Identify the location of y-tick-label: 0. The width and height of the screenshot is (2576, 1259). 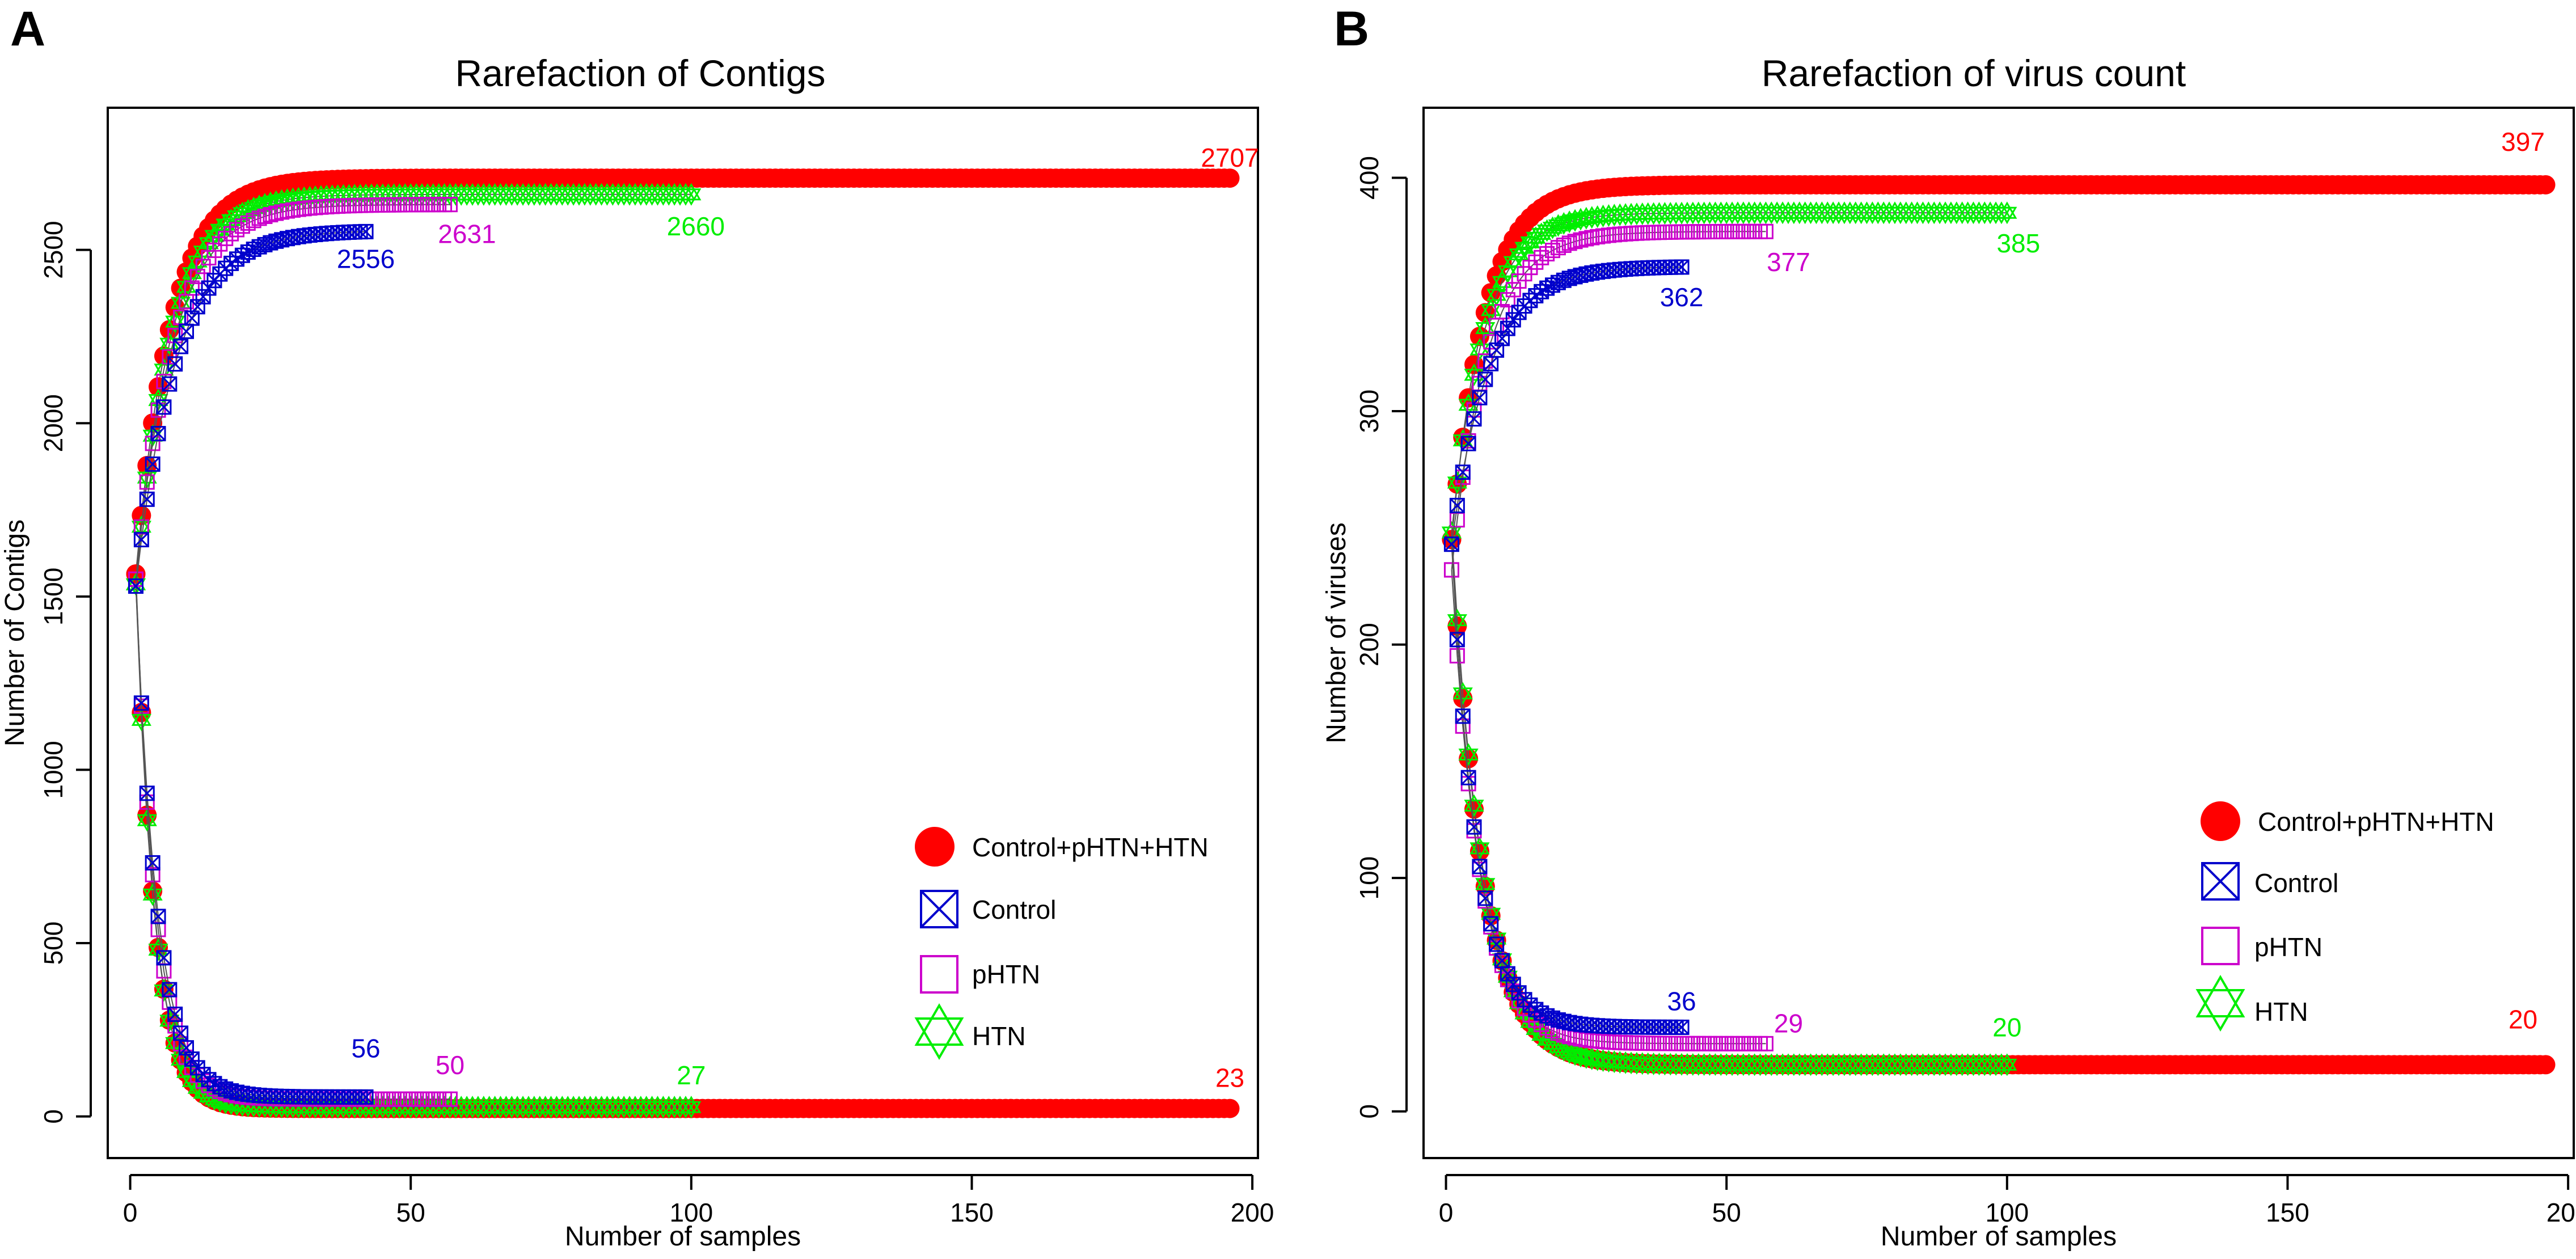
(1369, 1111).